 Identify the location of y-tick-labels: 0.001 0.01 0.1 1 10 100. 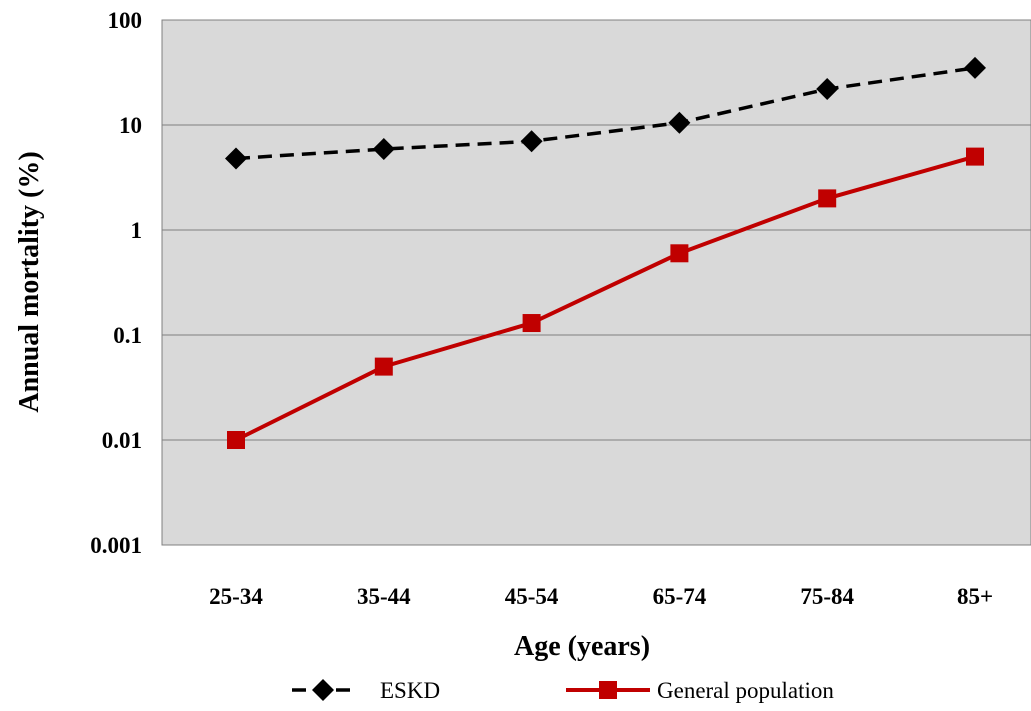
(116, 283).